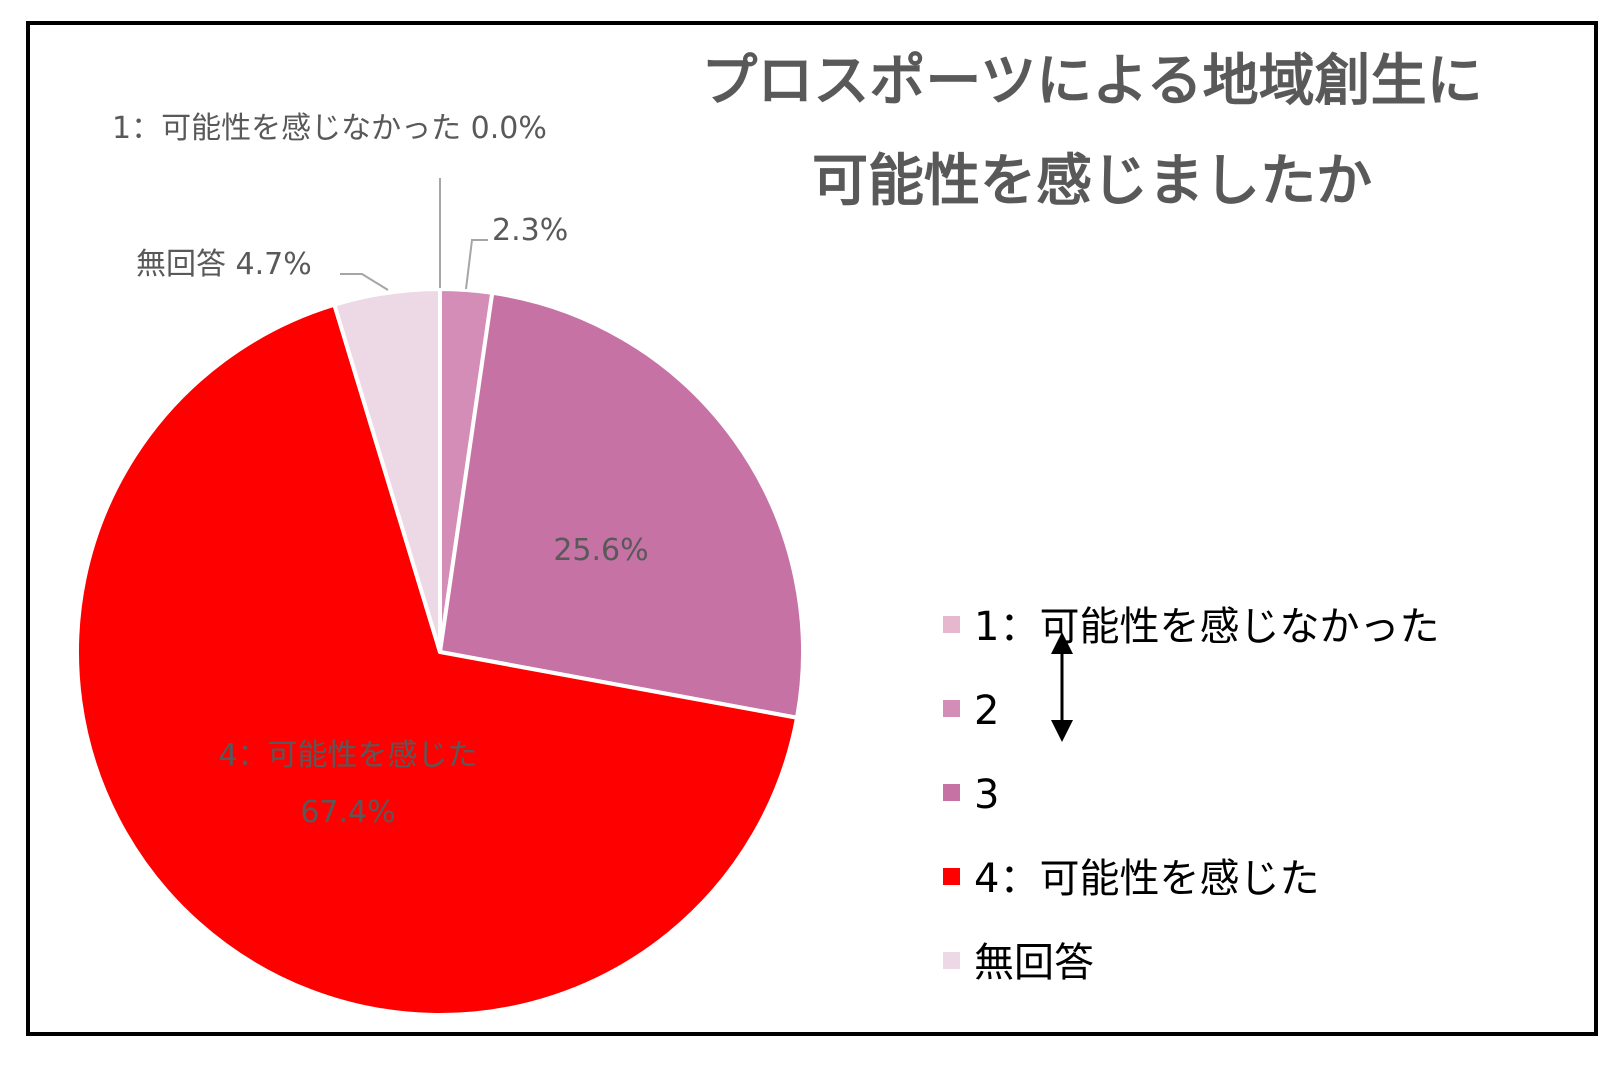 The image size is (1624, 1065). I want to click on chart-title-line-2: 可能性を感じましたか, so click(1092, 181).